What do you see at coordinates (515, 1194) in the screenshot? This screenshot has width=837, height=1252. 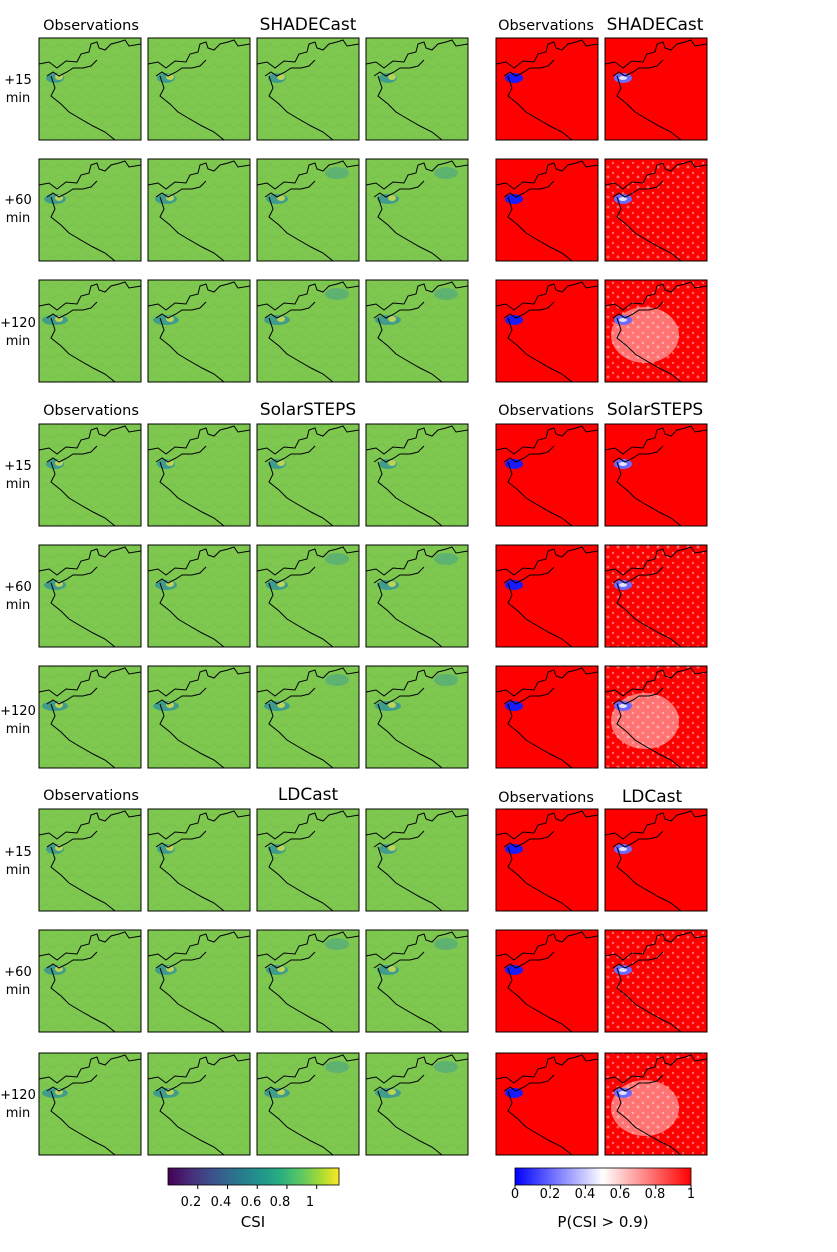 I see `prob-colorbar-tick-label: 0` at bounding box center [515, 1194].